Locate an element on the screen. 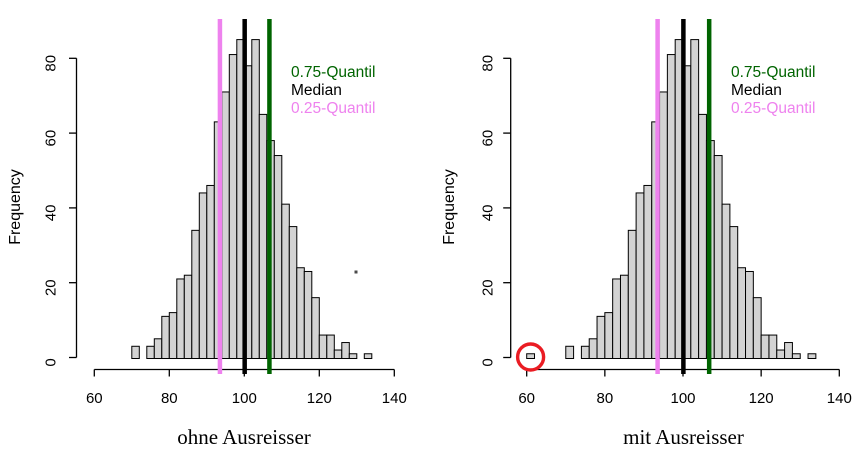  legend-left: 0.75-Quantil Median 0.25-Quantil is located at coordinates (333, 91).